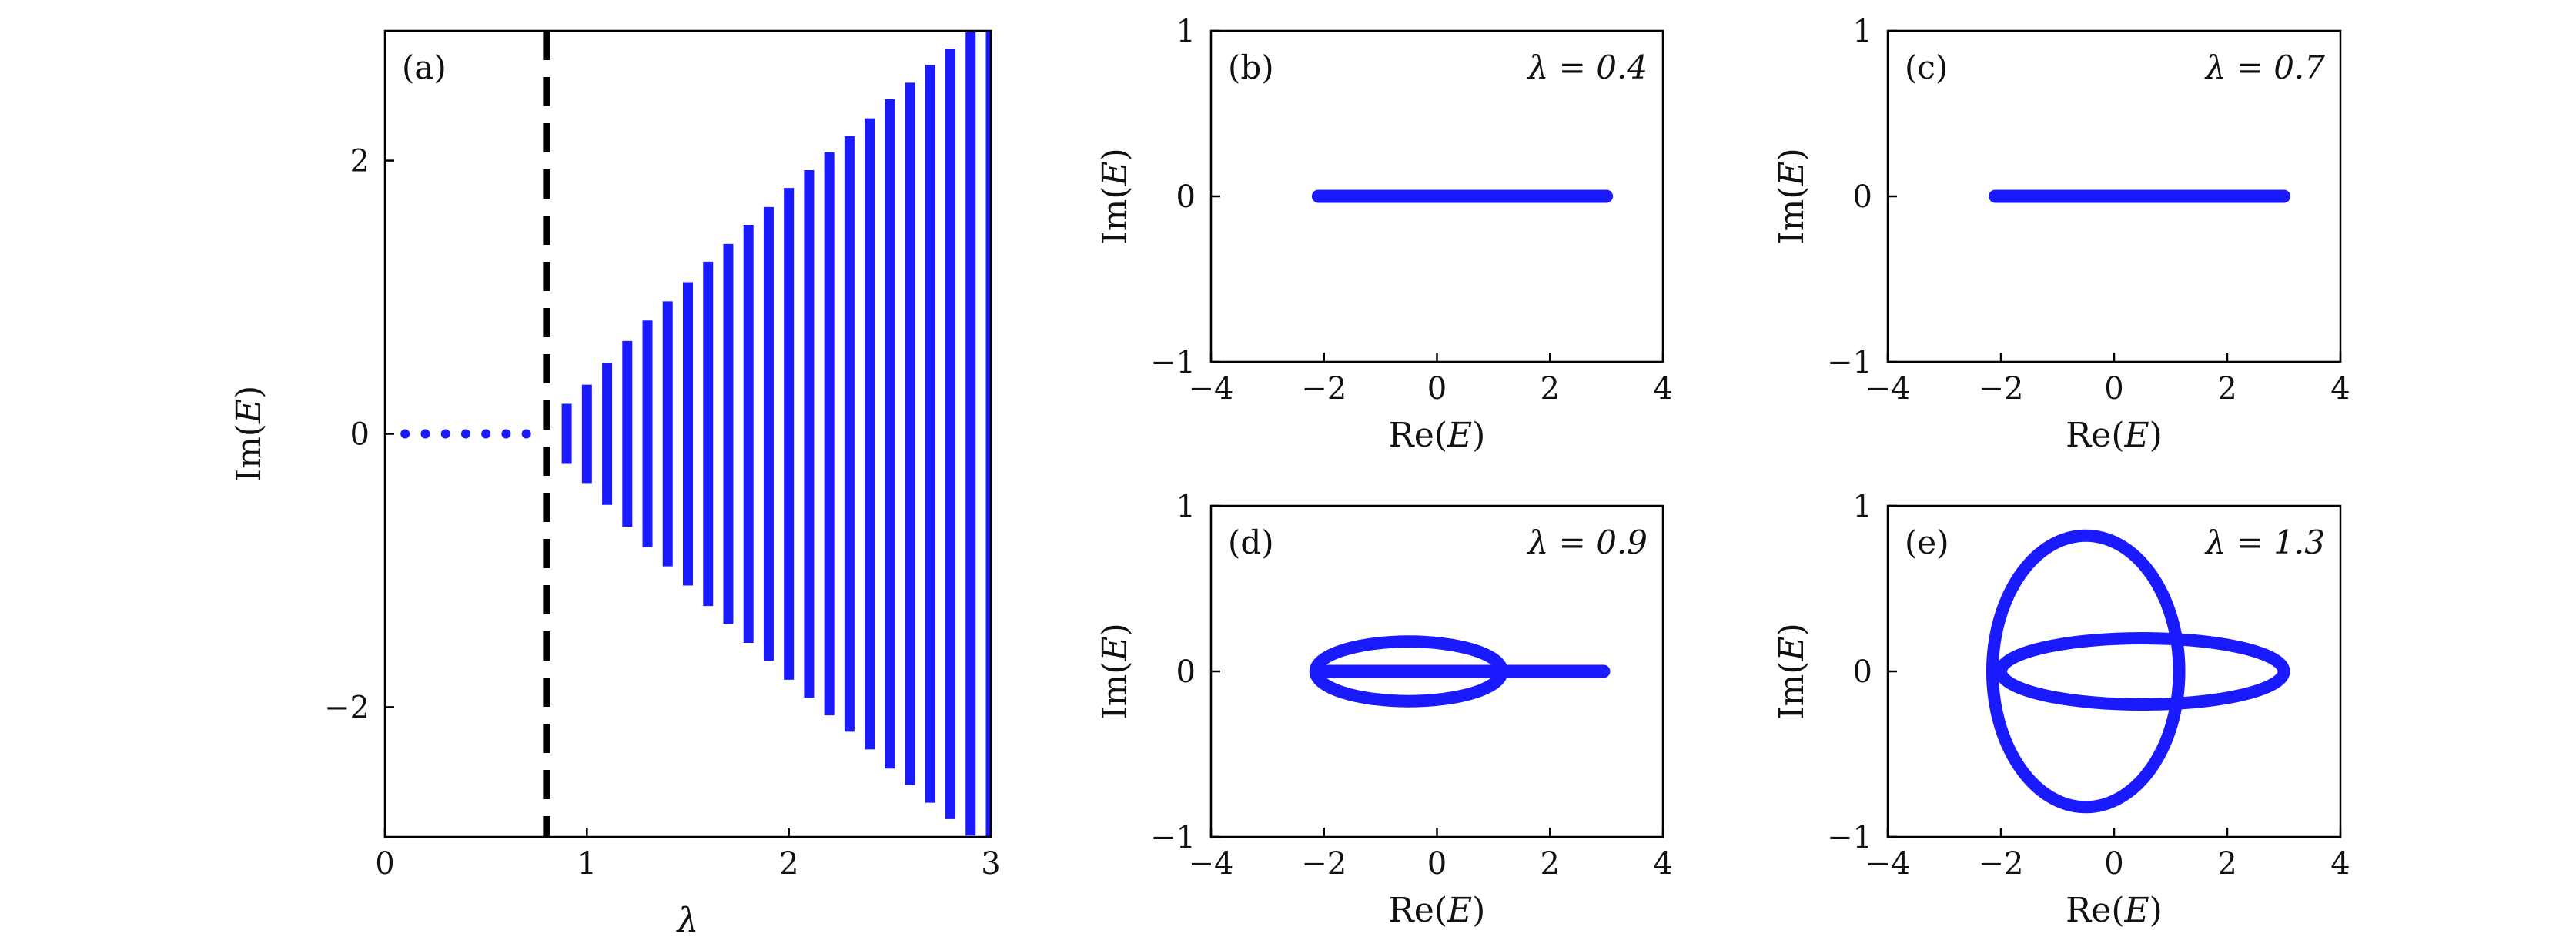  Describe the element at coordinates (2061, 234) in the screenshot. I see `chart-panel-3: −4 −2 0 2 4 −1 0 1 Re(E) Im(E) (c) λ = 0.7` at that location.